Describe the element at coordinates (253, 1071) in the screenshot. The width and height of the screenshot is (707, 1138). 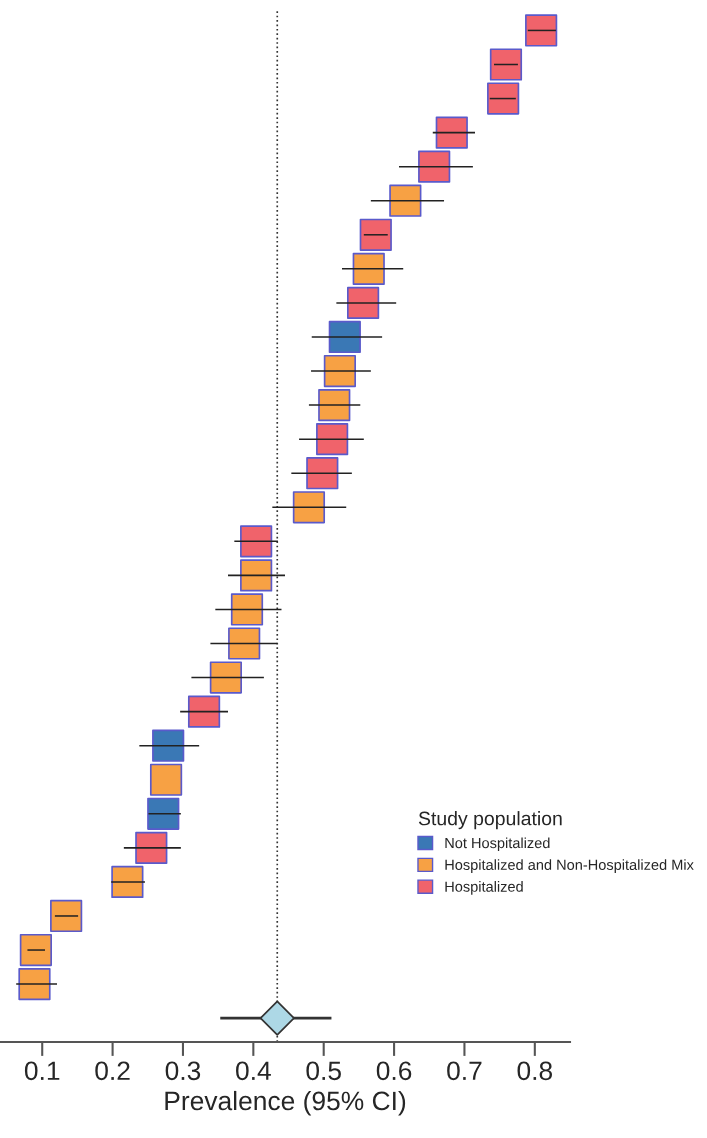
I see `x-tick-label: 0.4` at that location.